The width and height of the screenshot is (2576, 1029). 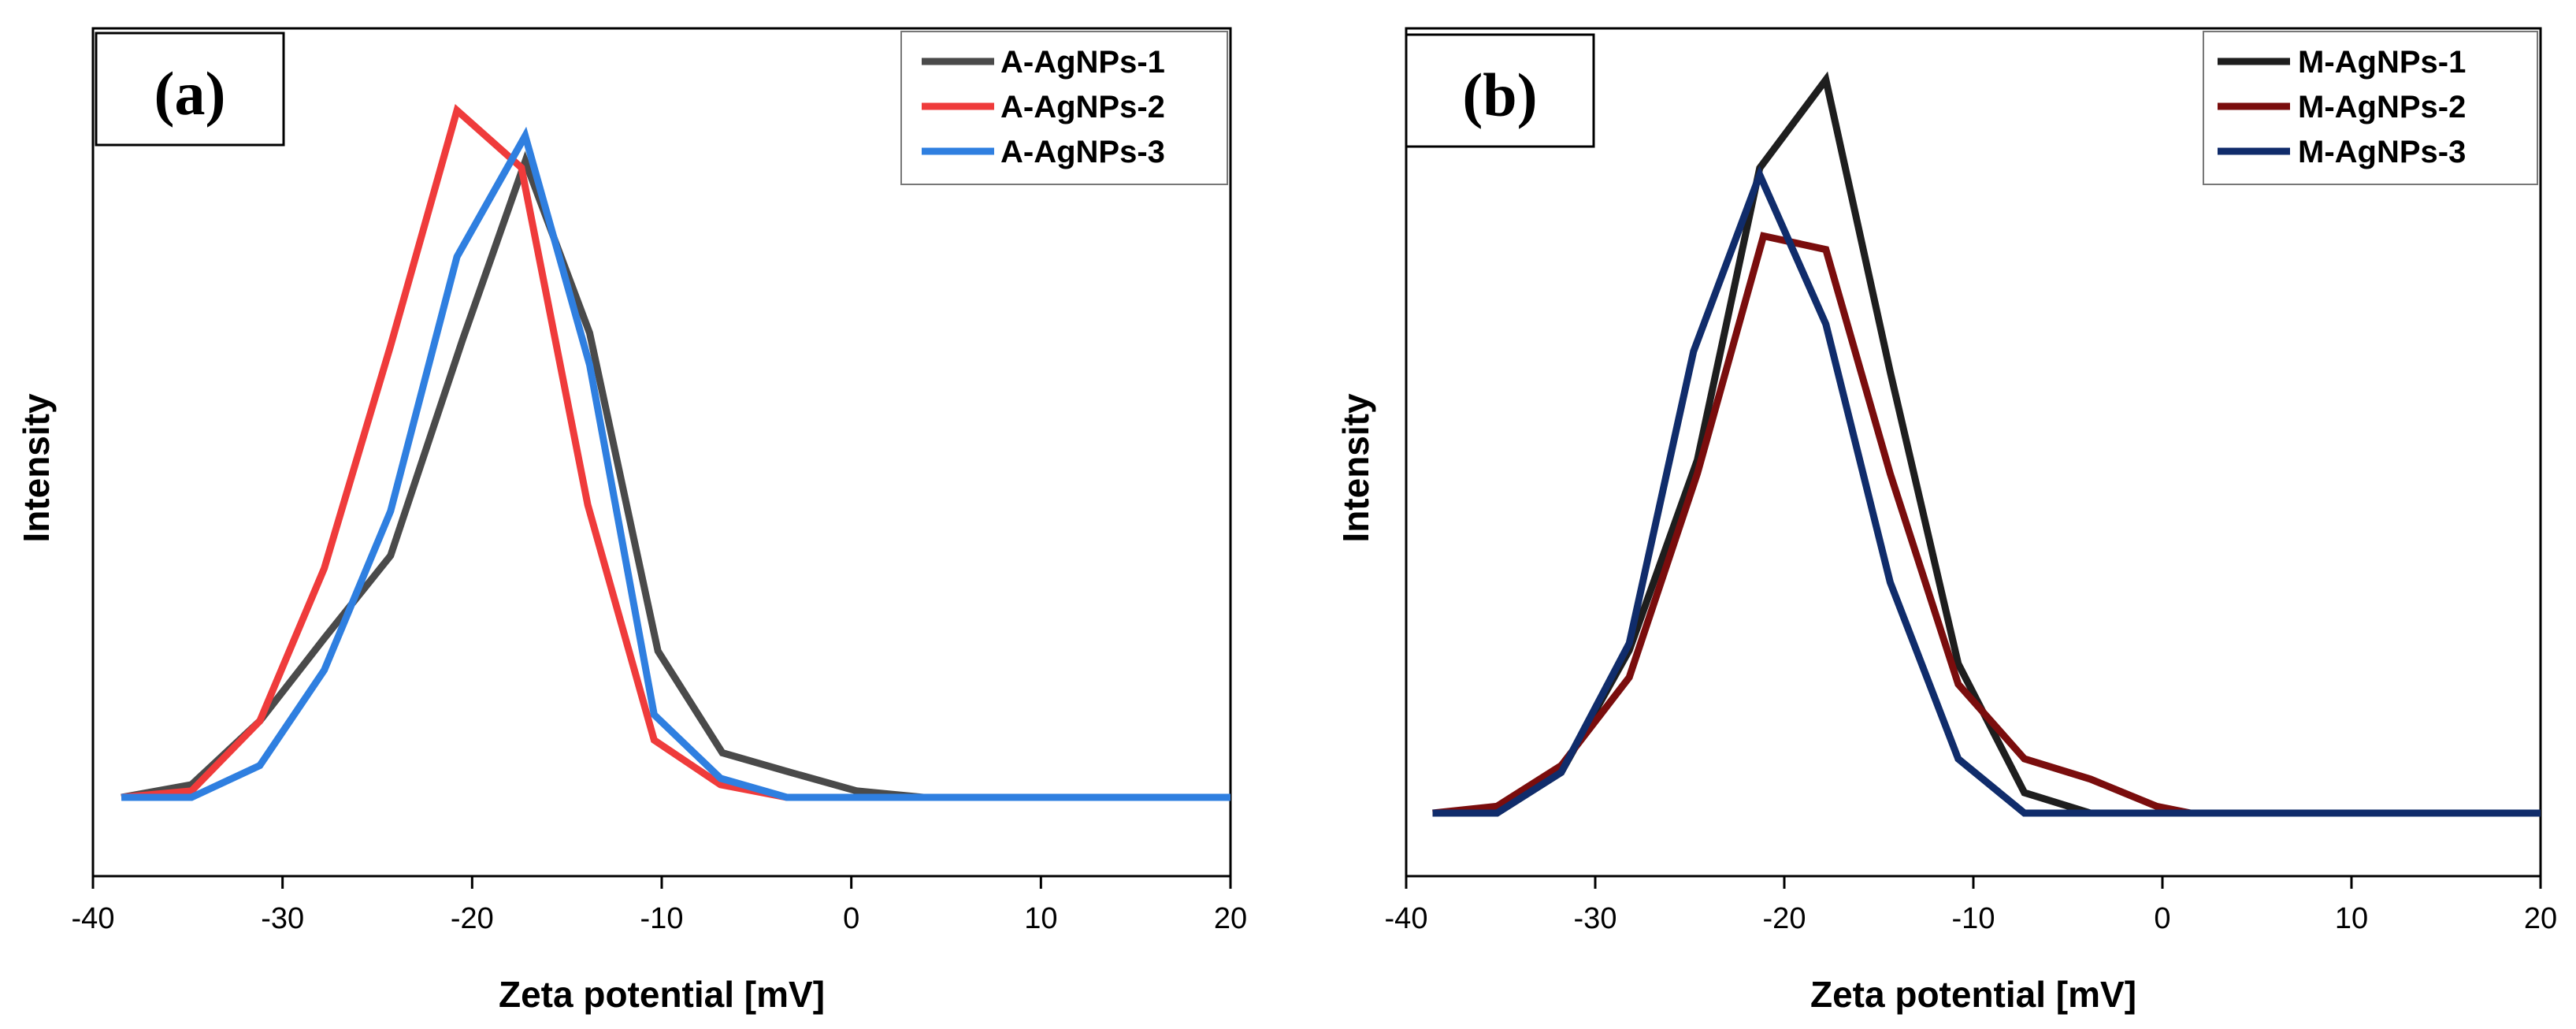 What do you see at coordinates (1082, 62) in the screenshot?
I see `legend-label: A-AgNPs-1` at bounding box center [1082, 62].